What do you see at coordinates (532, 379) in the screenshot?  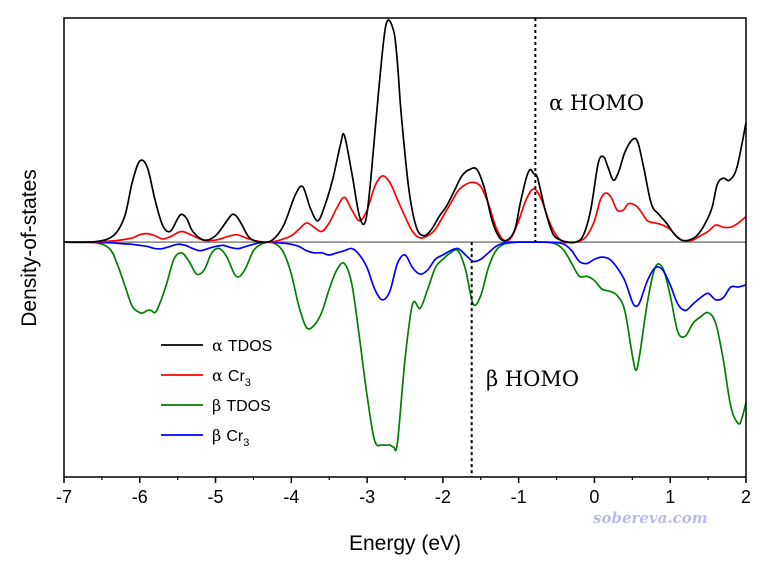 I see `beta-homo-label: β HOMO` at bounding box center [532, 379].